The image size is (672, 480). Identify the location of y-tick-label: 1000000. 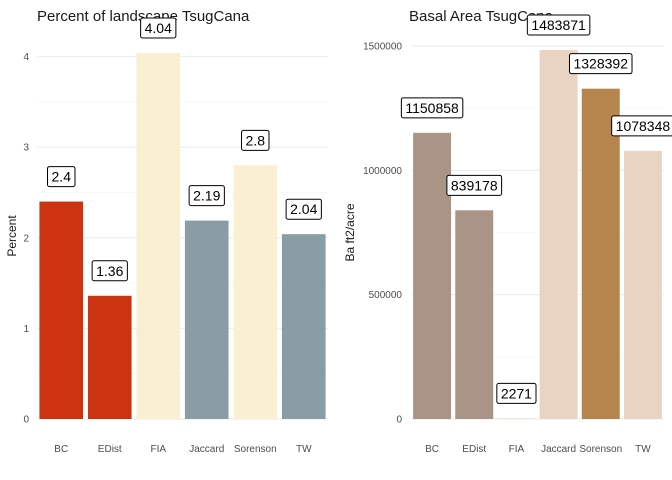
(382, 171).